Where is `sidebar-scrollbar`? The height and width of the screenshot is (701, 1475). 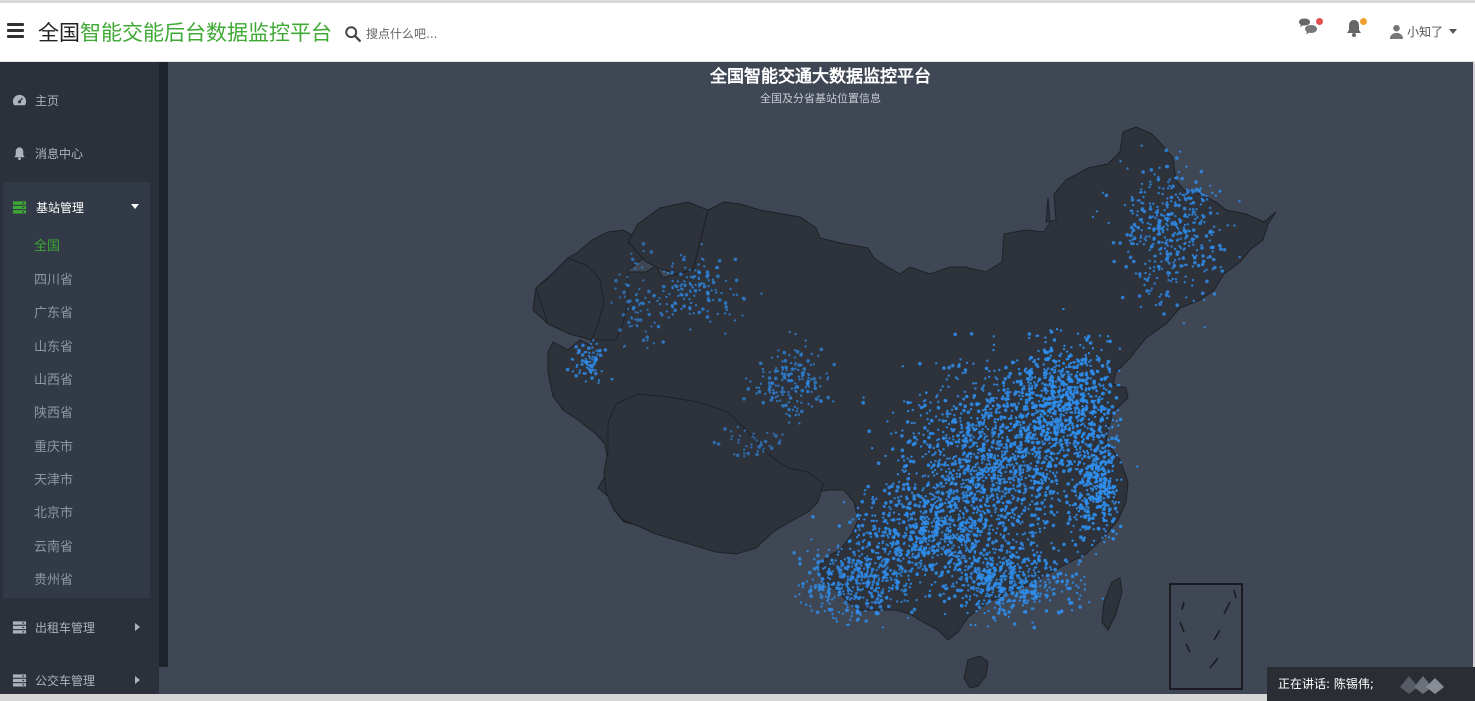
sidebar-scrollbar is located at coordinates (163, 364).